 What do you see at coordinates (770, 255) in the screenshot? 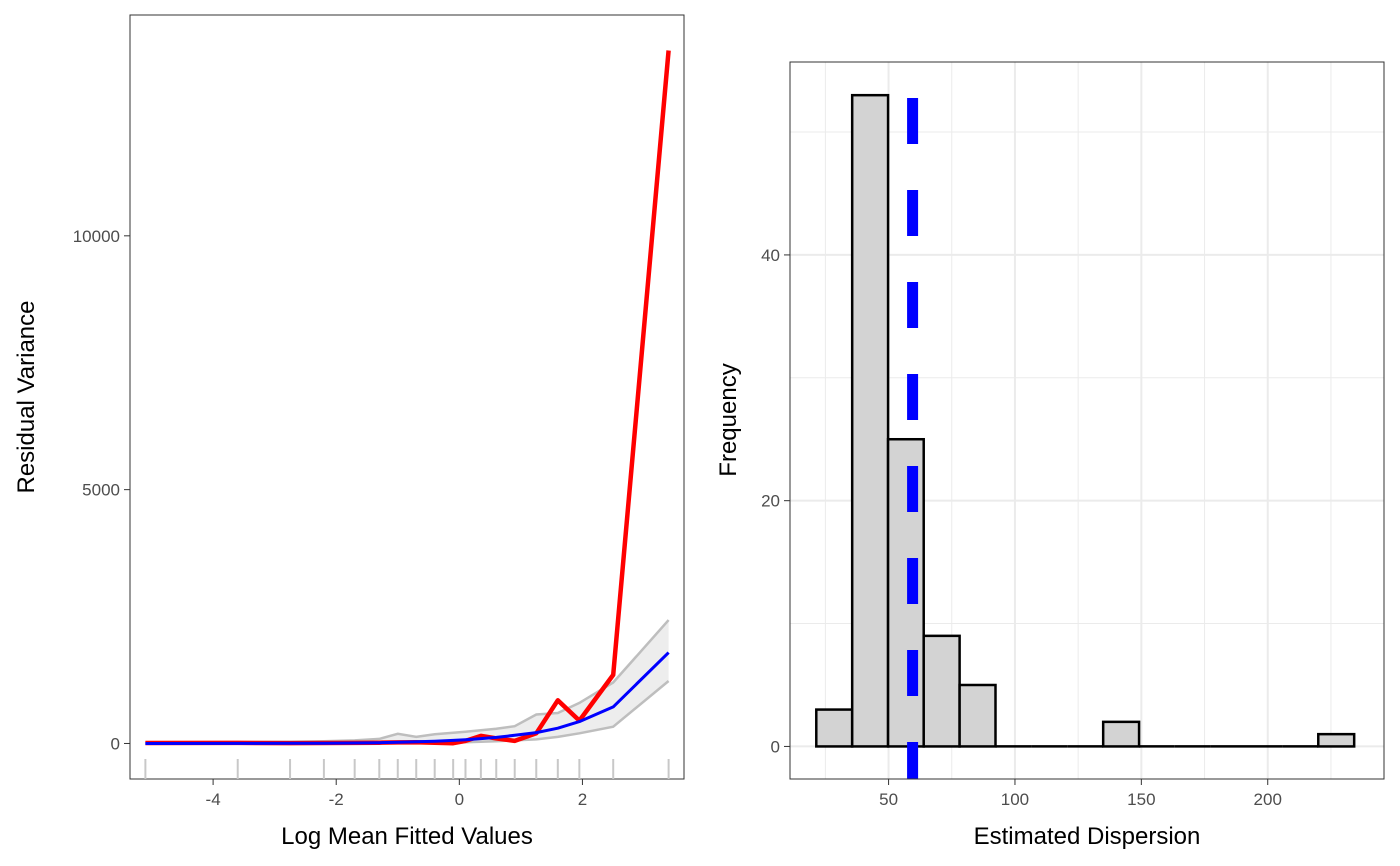
I see `right-y-tick-label-2: 40` at bounding box center [770, 255].